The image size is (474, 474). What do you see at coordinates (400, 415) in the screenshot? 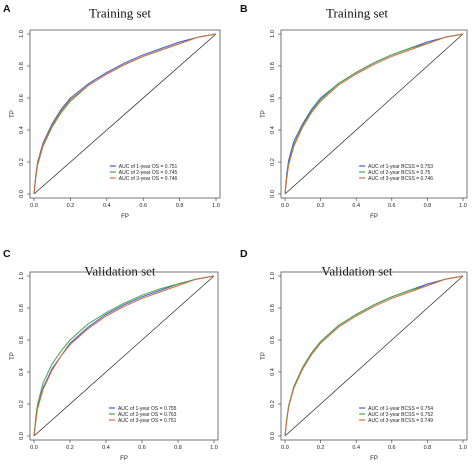
I see `legend-entry: AUC of 2-year BCSS = 0.752` at bounding box center [400, 415].